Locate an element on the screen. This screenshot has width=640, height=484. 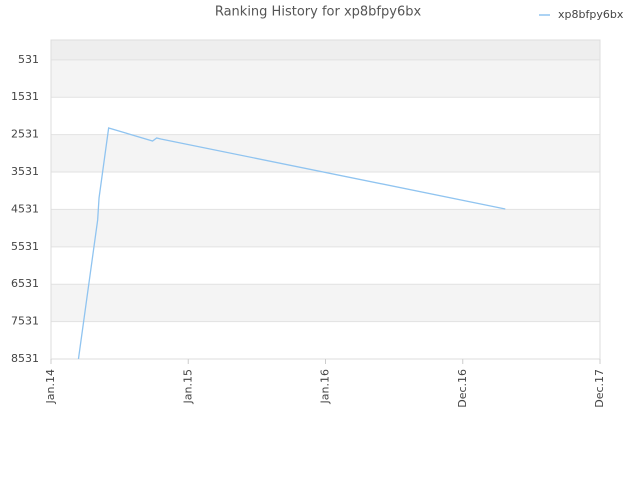
x-tick-label: Jan.14 is located at coordinates (50, 386).